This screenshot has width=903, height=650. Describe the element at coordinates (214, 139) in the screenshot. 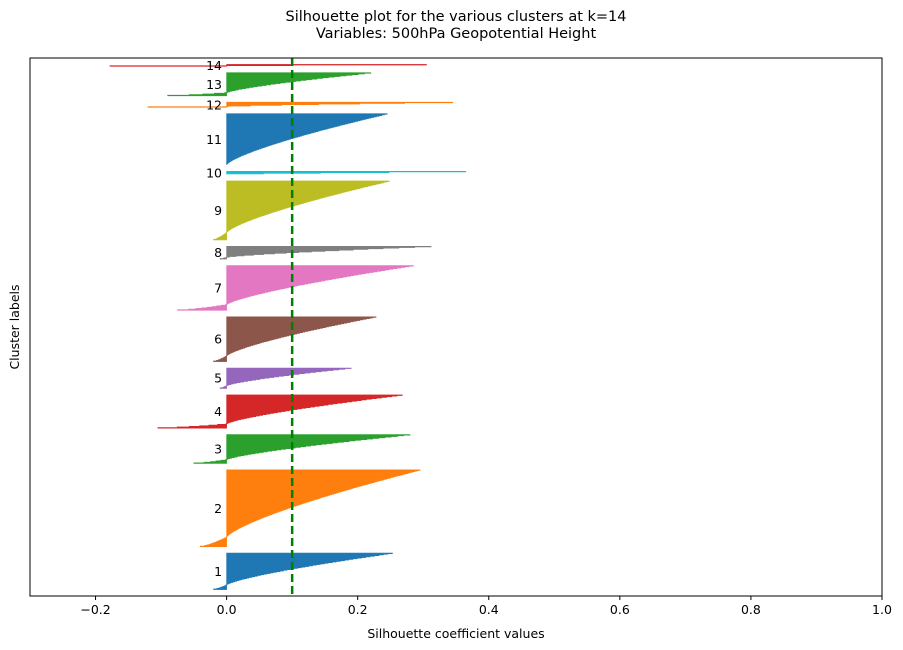

I see `cluster-label-11: 11` at that location.